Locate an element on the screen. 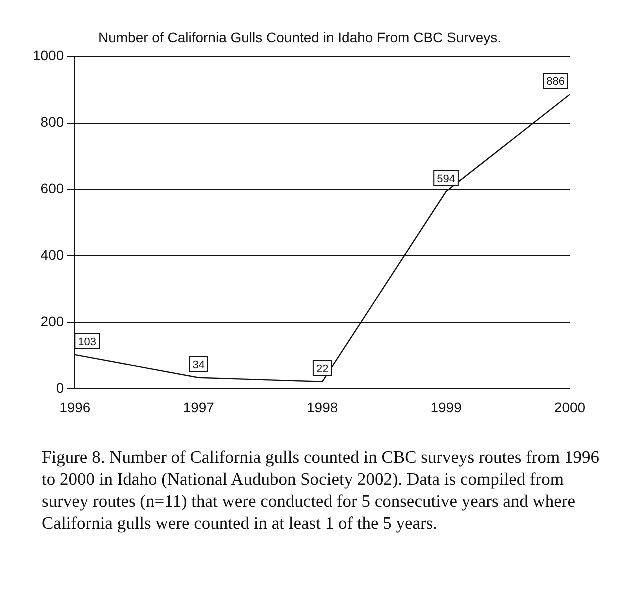  y-tick-label: 1000 is located at coordinates (48, 56).